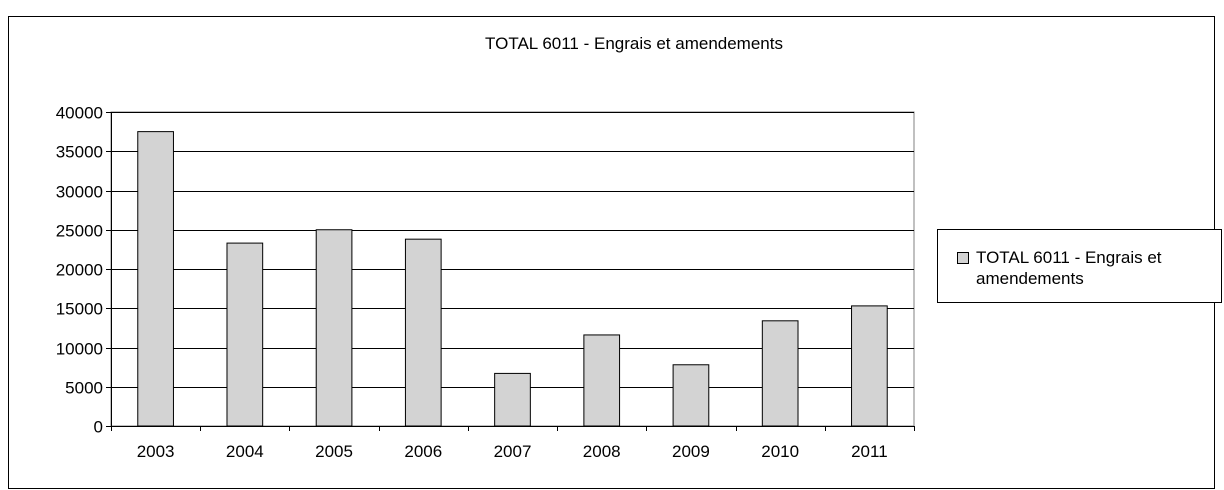  What do you see at coordinates (963, 258) in the screenshot?
I see `legend-swatch` at bounding box center [963, 258].